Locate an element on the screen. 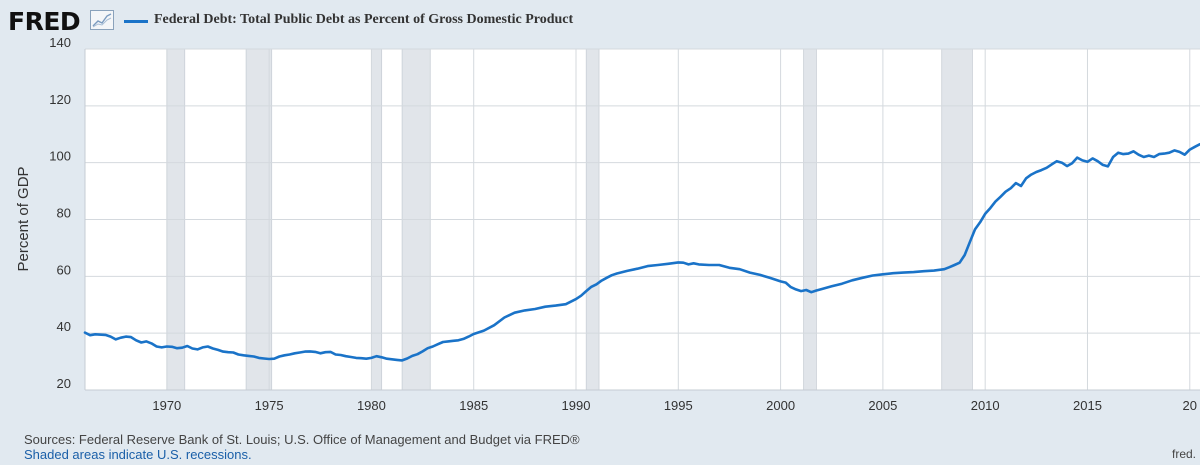  y-tick-label: 140 is located at coordinates (60, 42).